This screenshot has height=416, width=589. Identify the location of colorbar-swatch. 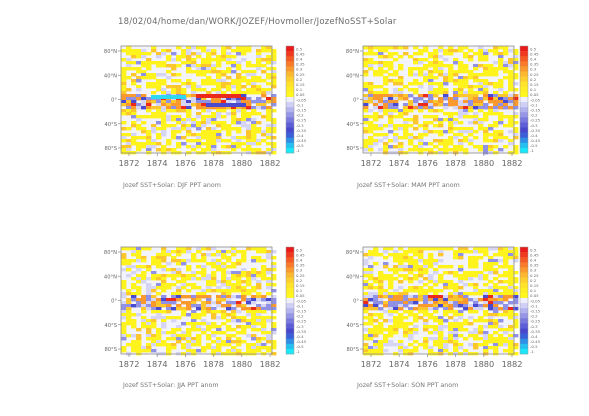
(524, 59).